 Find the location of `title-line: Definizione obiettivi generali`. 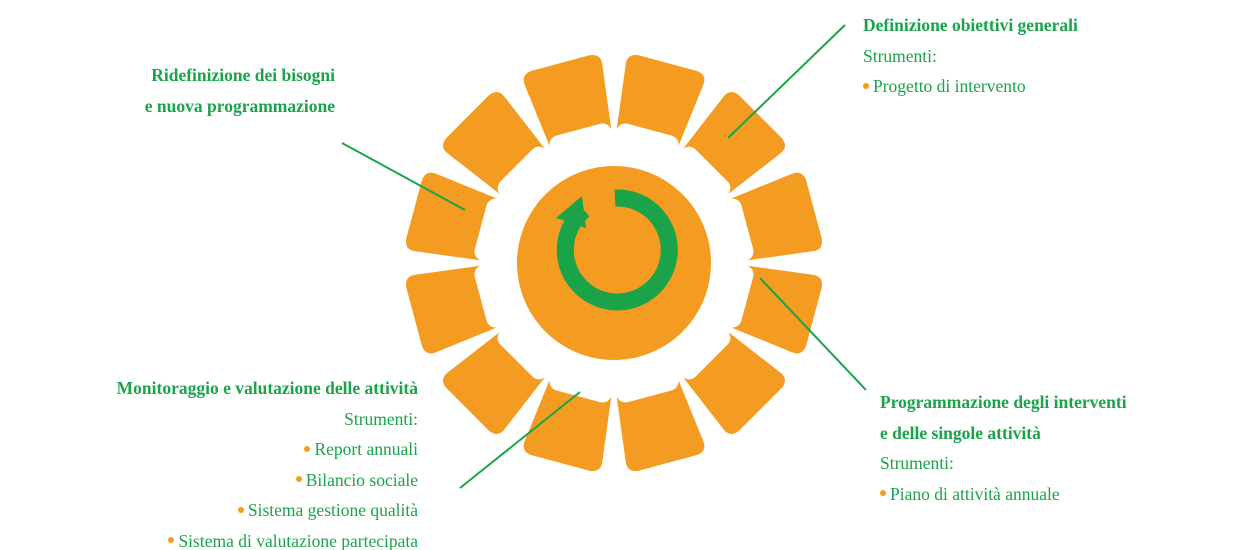

title-line: Definizione obiettivi generali is located at coordinates (970, 25).